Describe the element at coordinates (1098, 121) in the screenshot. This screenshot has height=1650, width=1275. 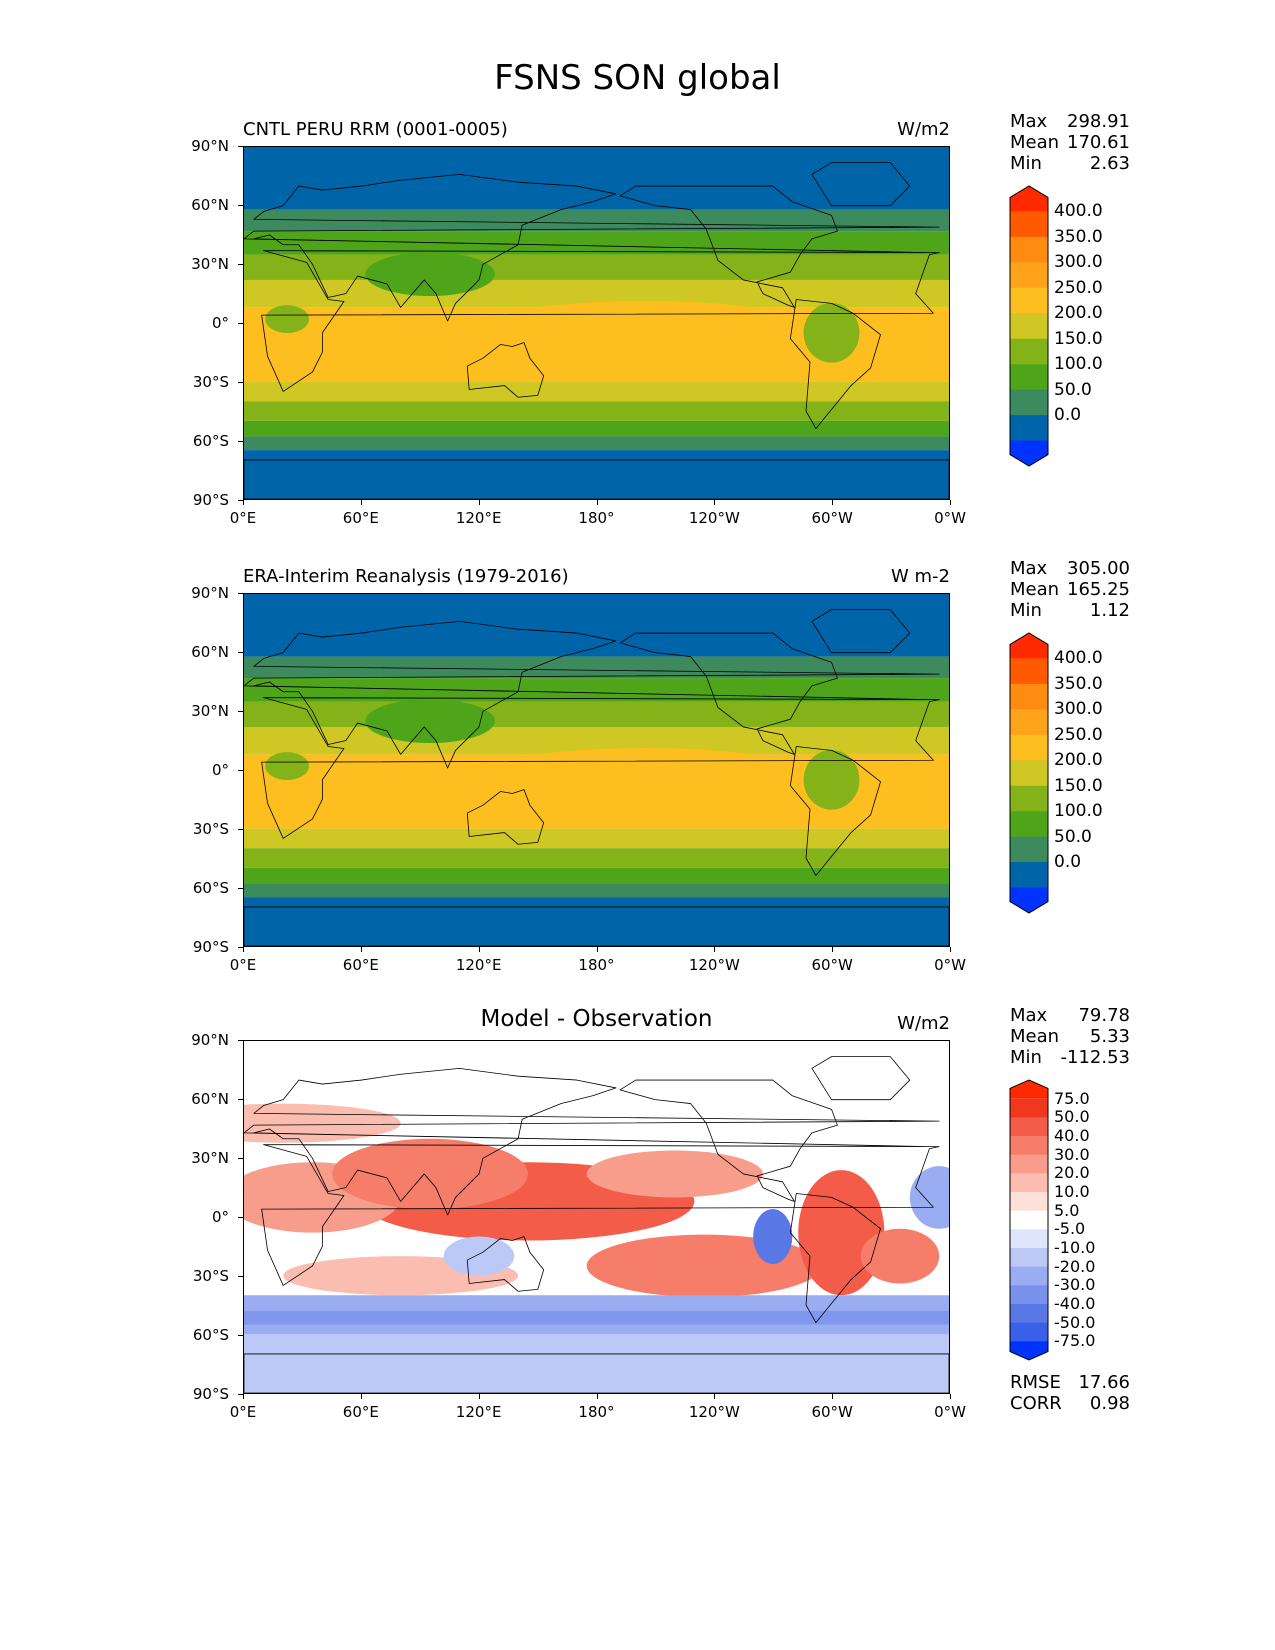
I see `stat-value-max: 298.91` at that location.